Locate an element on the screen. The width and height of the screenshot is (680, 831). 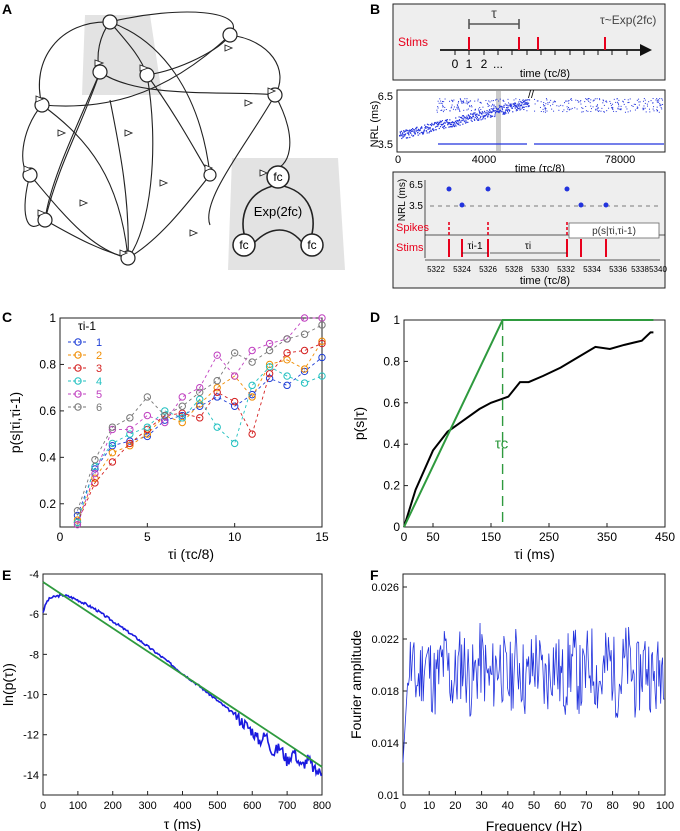
x-tick-label: 0 is located at coordinates (403, 806).